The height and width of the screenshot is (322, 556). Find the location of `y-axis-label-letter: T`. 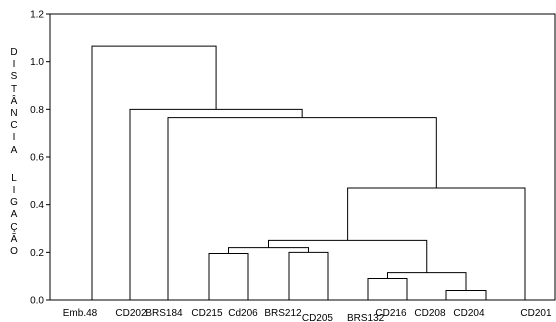

y-axis-label-letter: T is located at coordinates (14, 89).